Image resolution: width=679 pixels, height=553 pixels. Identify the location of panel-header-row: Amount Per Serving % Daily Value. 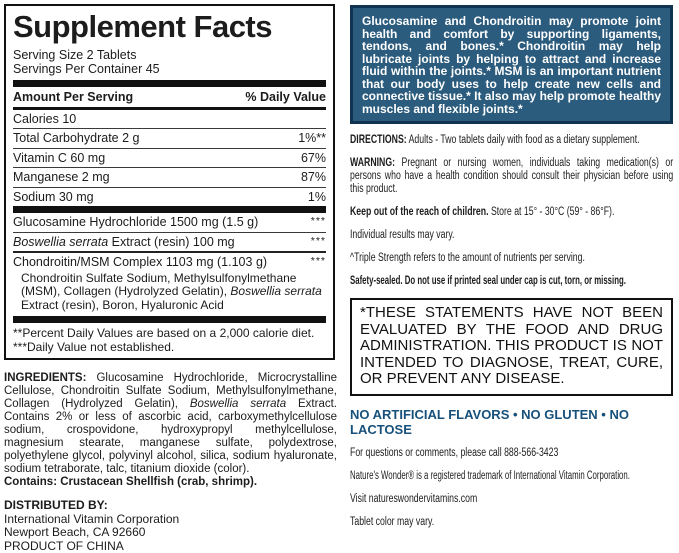
(169, 98).